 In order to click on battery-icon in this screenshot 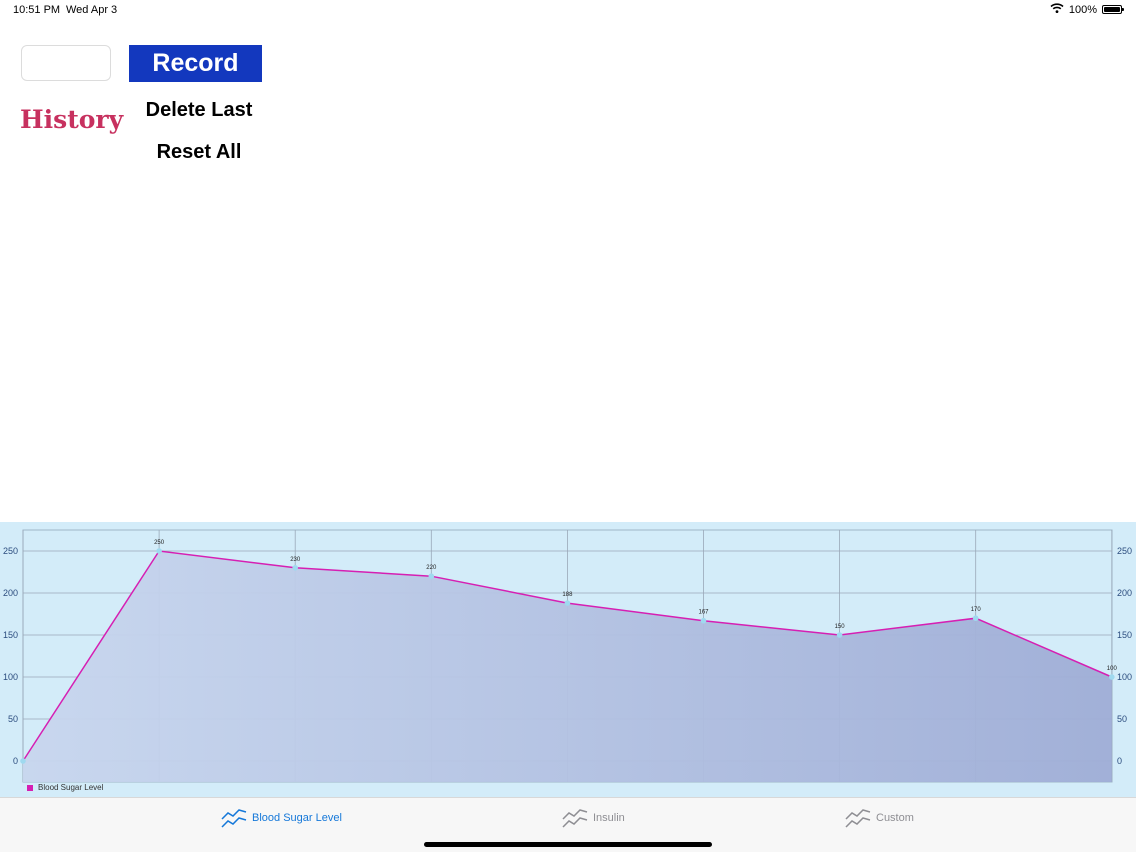, I will do `click(1113, 9)`.